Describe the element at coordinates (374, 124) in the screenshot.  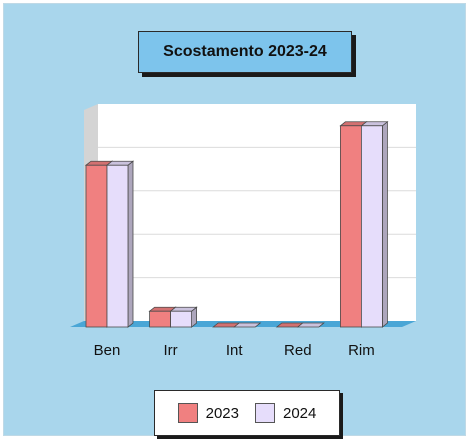
I see `bar-top-Rim-2024` at that location.